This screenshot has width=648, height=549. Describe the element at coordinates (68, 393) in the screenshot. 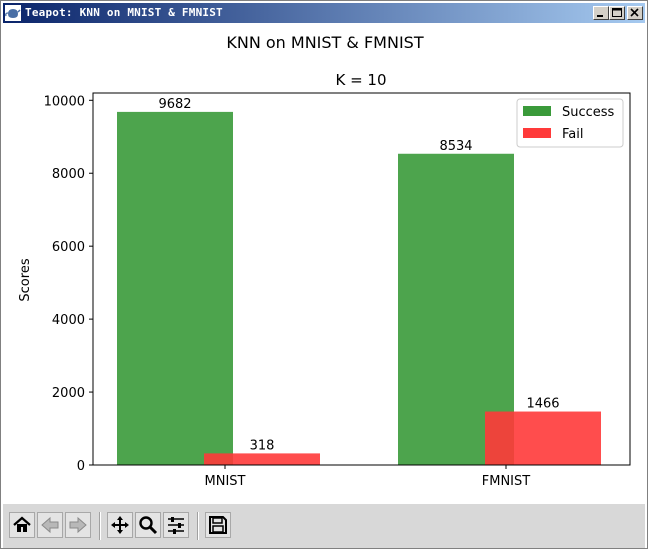

I see `y-tick-label: 2000` at that location.